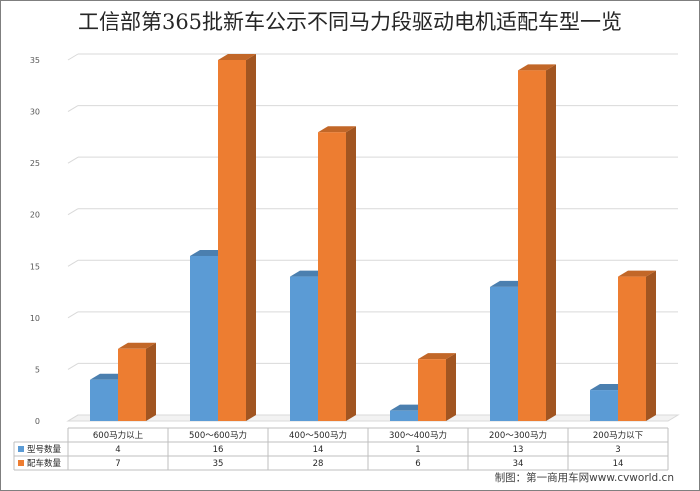 The image size is (700, 491). I want to click on data-label: 1, so click(417, 450).